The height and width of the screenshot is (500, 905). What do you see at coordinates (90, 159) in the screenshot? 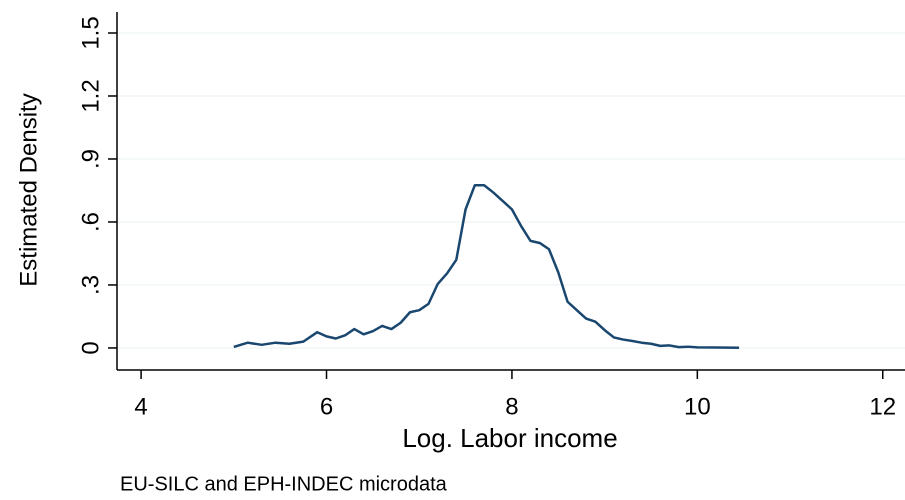
I see `y-tick-label: .9` at bounding box center [90, 159].